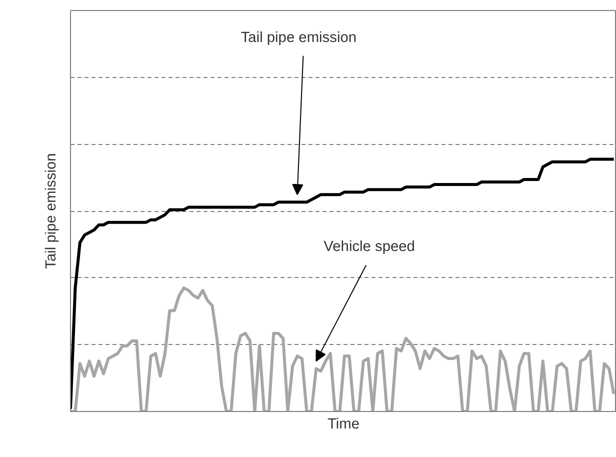  I want to click on y-axis-title: Tail pipe emission, so click(52, 211).